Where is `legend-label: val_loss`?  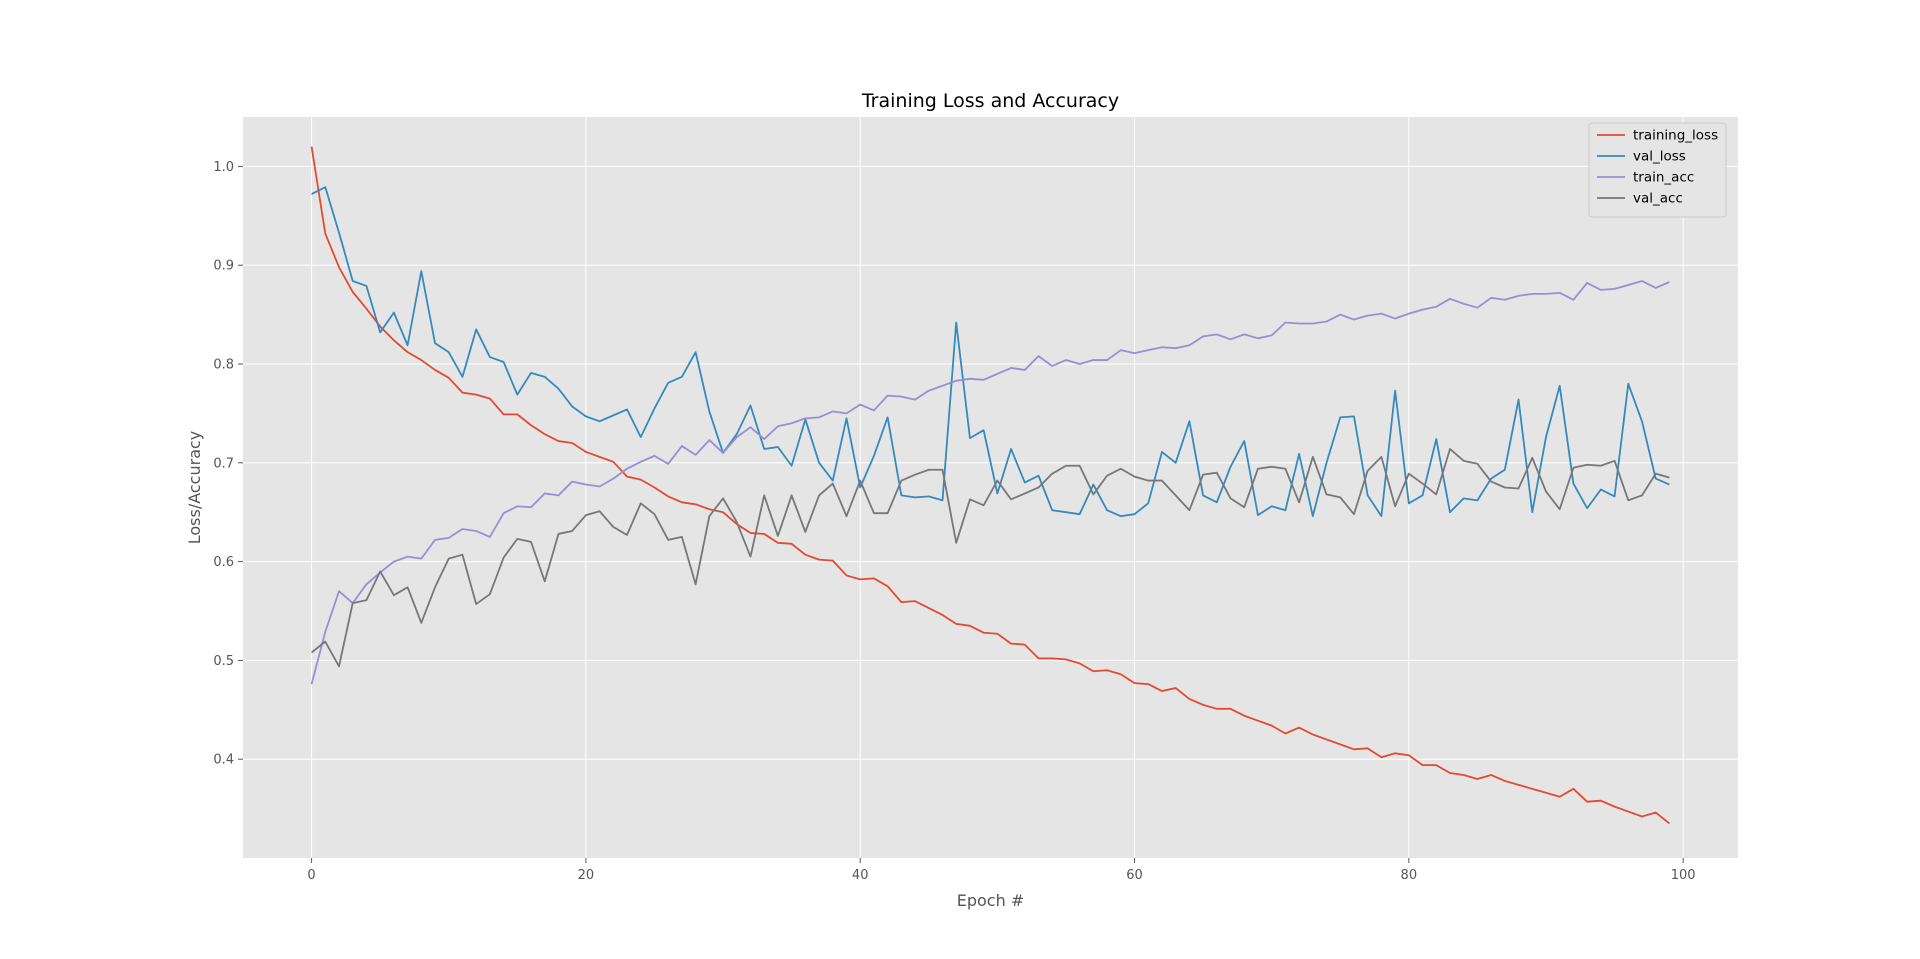
legend-label: val_loss is located at coordinates (1659, 157).